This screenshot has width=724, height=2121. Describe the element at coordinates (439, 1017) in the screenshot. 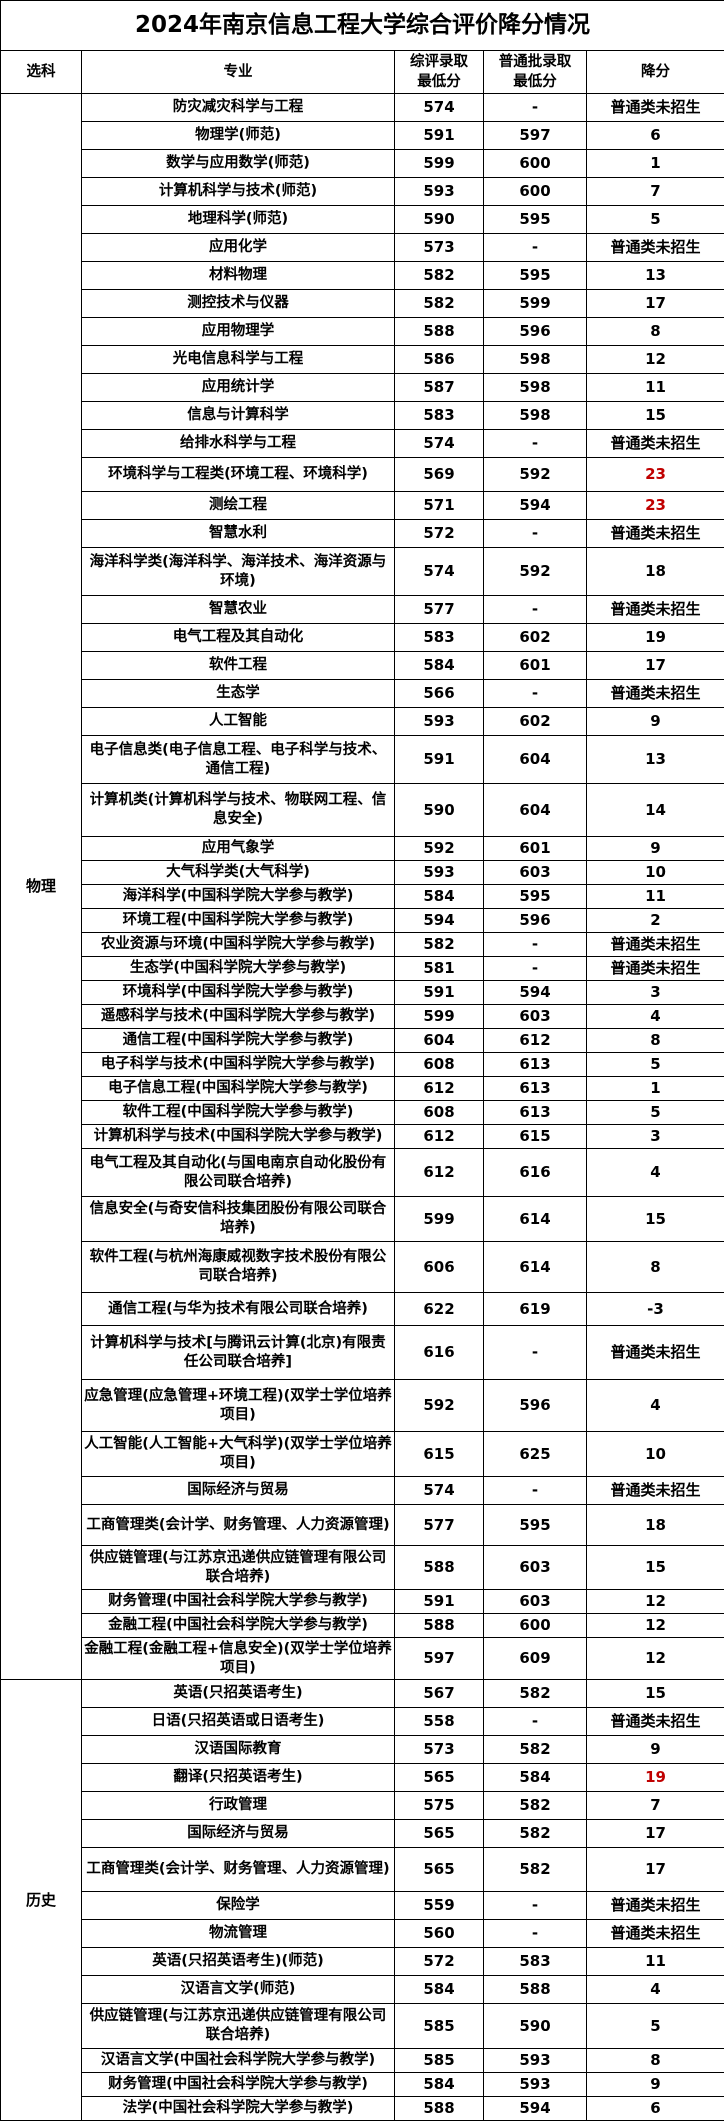

I see `comp-min-cell: 599` at that location.